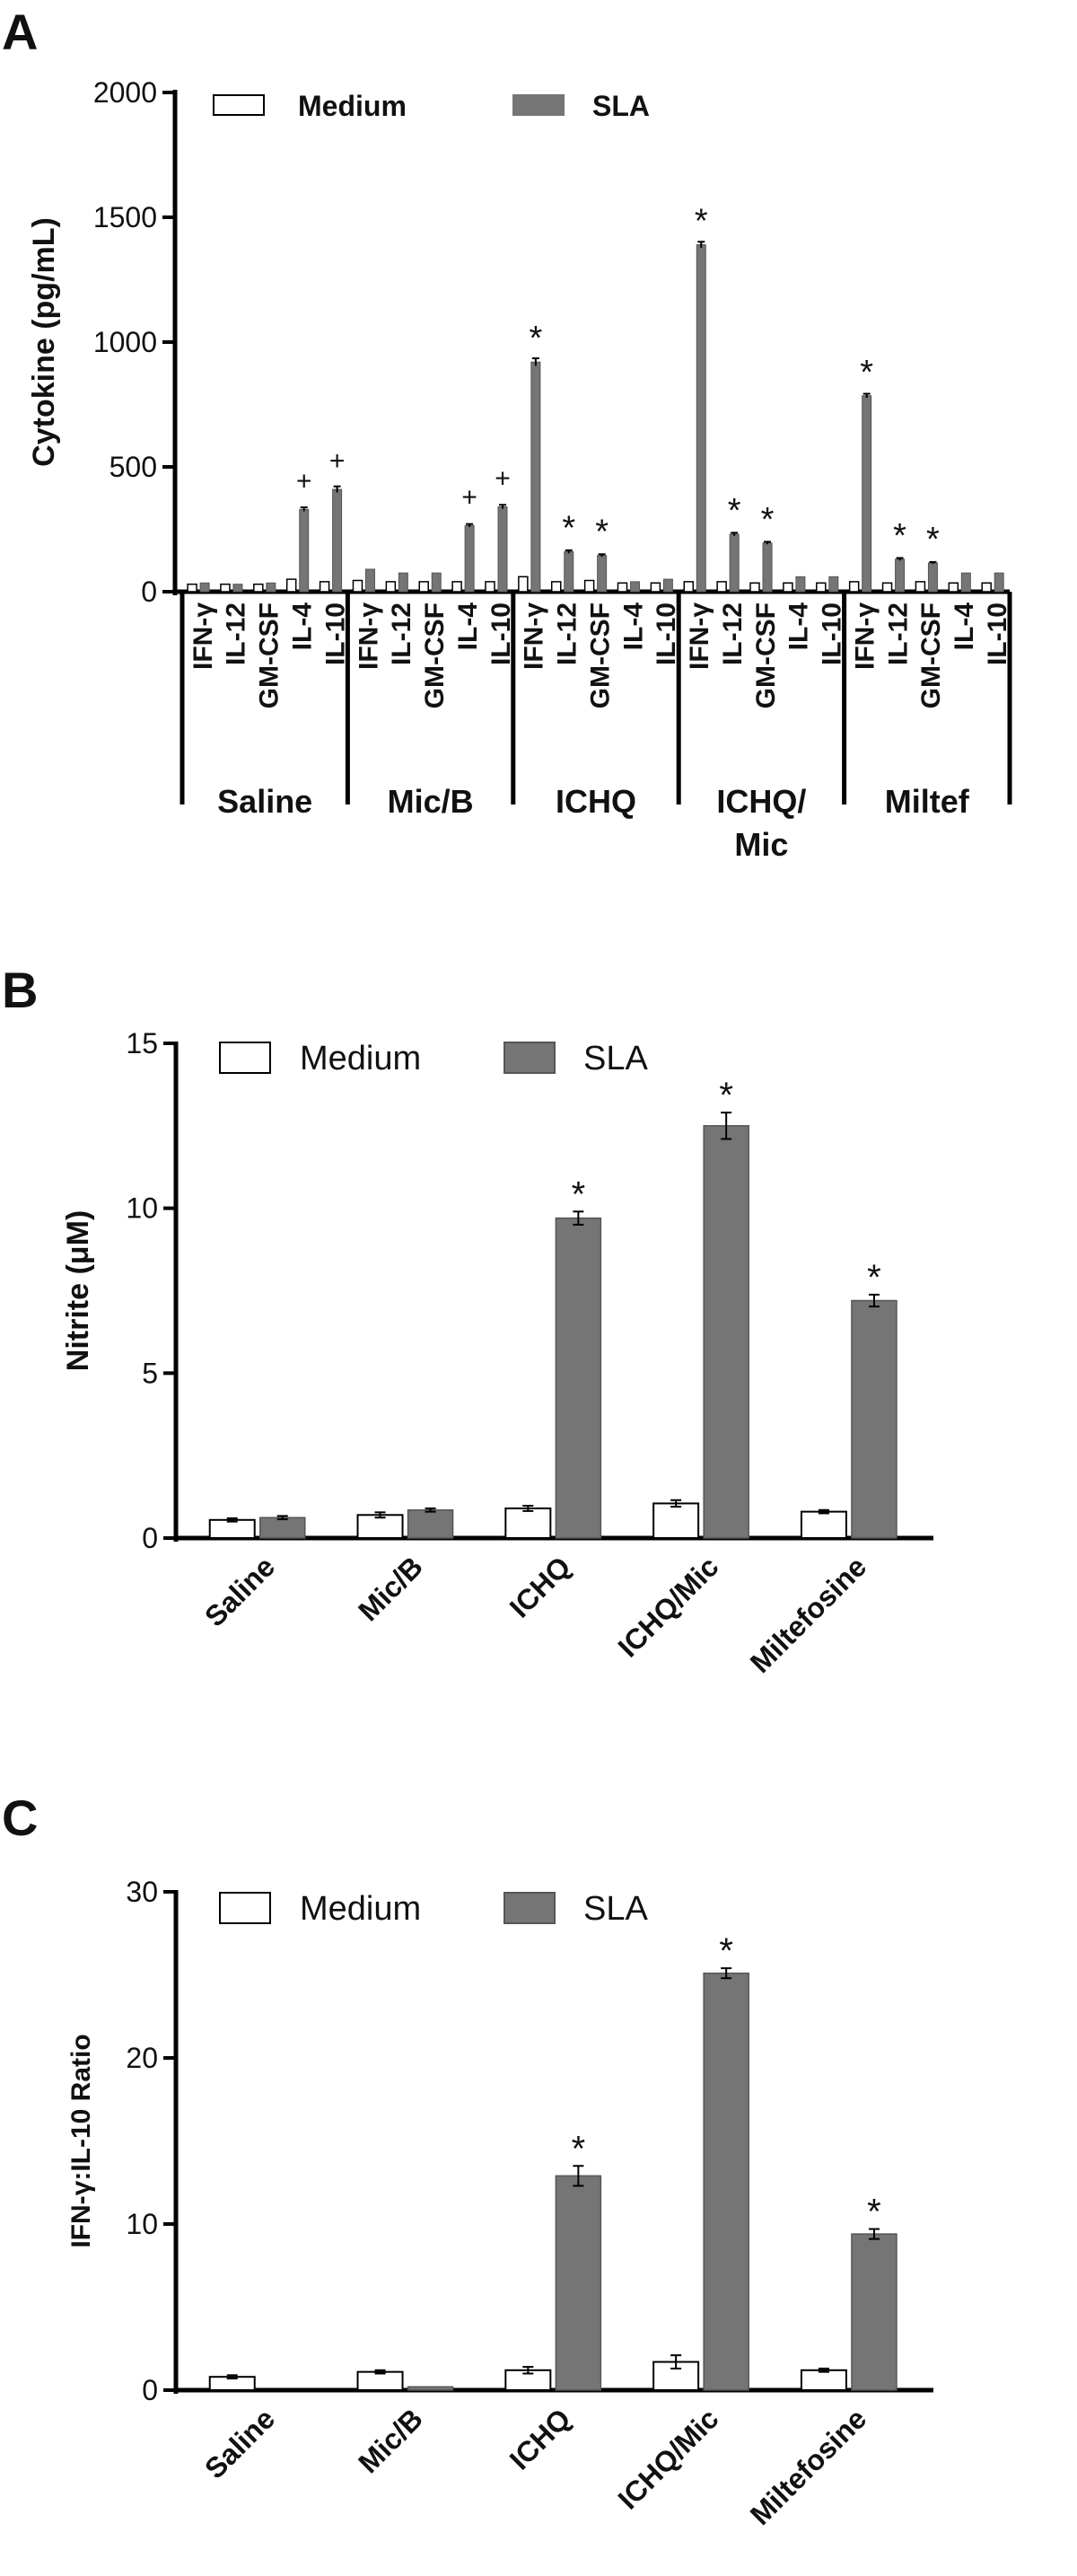 The height and width of the screenshot is (2576, 1077). Describe the element at coordinates (78, 1290) in the screenshot. I see `y-axis-title: Nitrite (μM)` at that location.